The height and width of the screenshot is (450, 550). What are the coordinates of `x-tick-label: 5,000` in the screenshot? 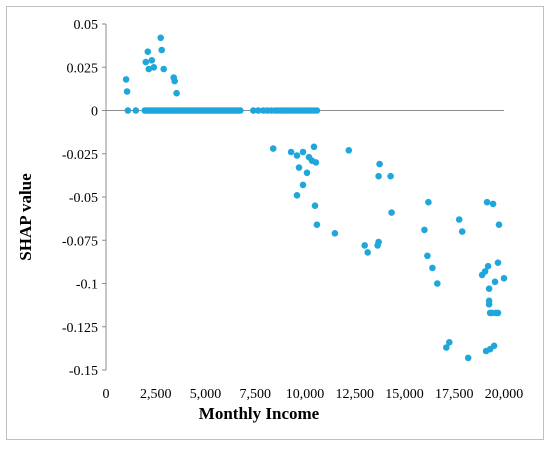 It's located at (206, 394).